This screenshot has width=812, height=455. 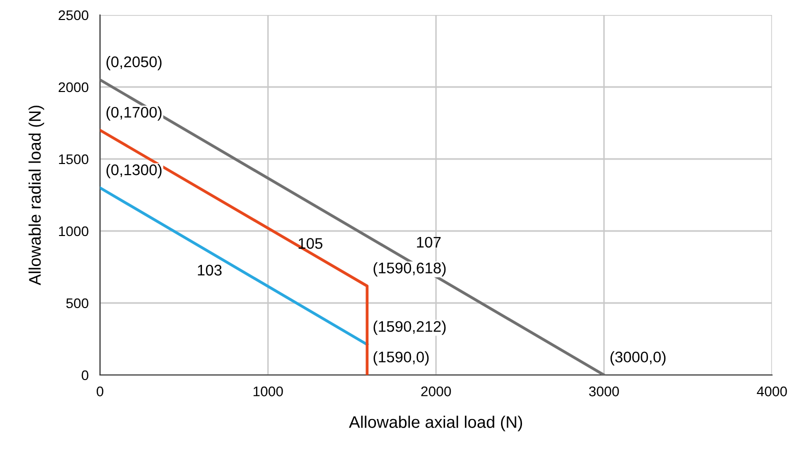 What do you see at coordinates (410, 269) in the screenshot?
I see `annotation: (1590,618)` at bounding box center [410, 269].